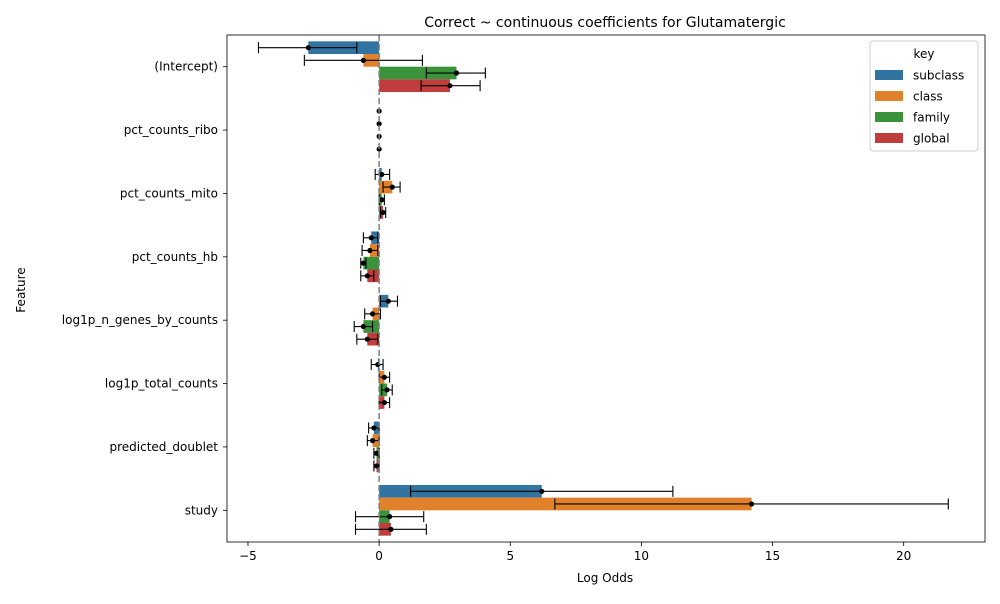  I want to click on y-tick-label: pct_counts_ribo, so click(171, 130).